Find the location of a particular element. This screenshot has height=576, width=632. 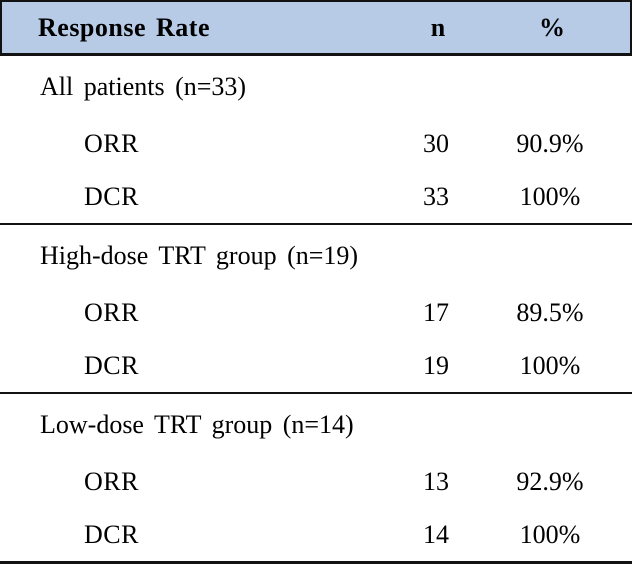

value-n: 33 is located at coordinates (436, 196).